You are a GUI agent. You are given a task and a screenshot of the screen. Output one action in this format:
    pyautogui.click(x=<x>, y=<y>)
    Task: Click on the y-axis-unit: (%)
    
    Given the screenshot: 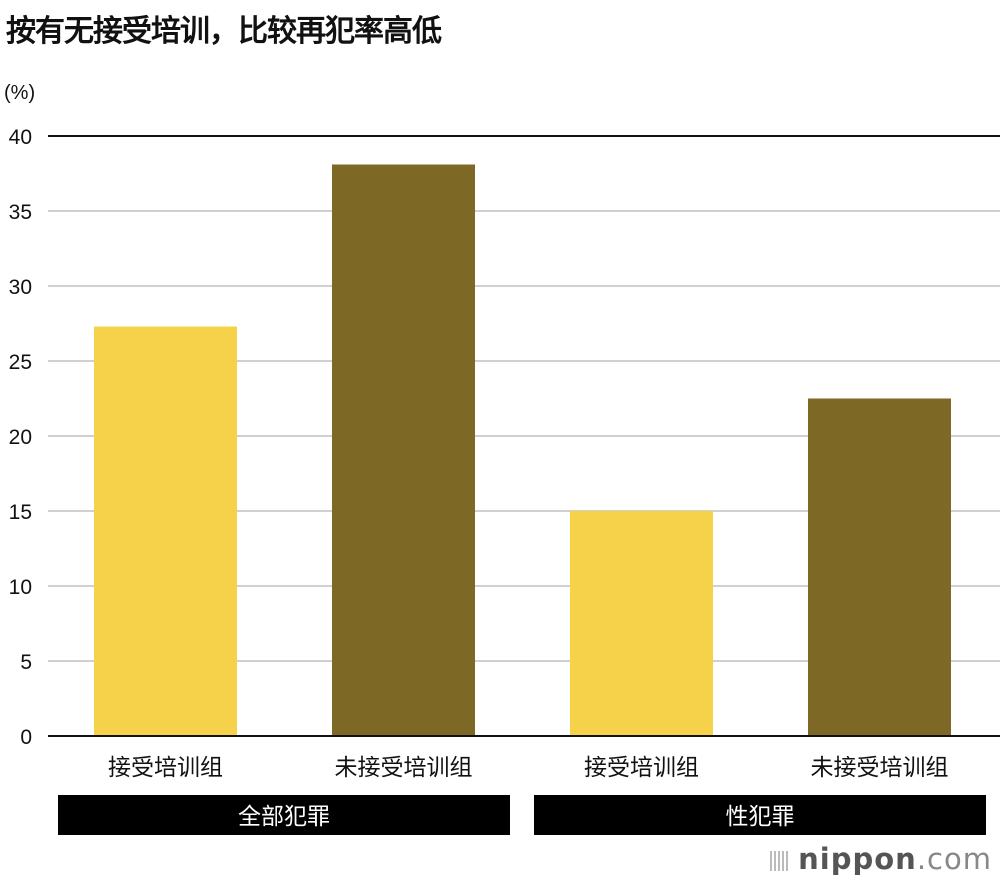 What is the action you would take?
    pyautogui.click(x=20, y=93)
    